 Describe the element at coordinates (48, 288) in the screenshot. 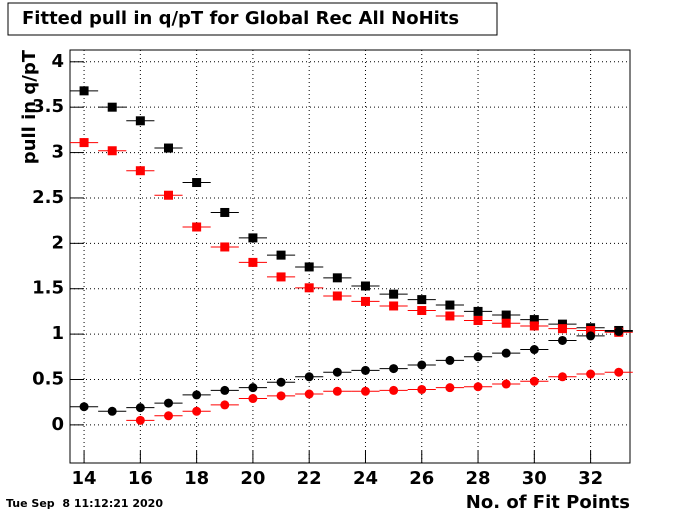

I see `y-tick-label: 1.5` at that location.